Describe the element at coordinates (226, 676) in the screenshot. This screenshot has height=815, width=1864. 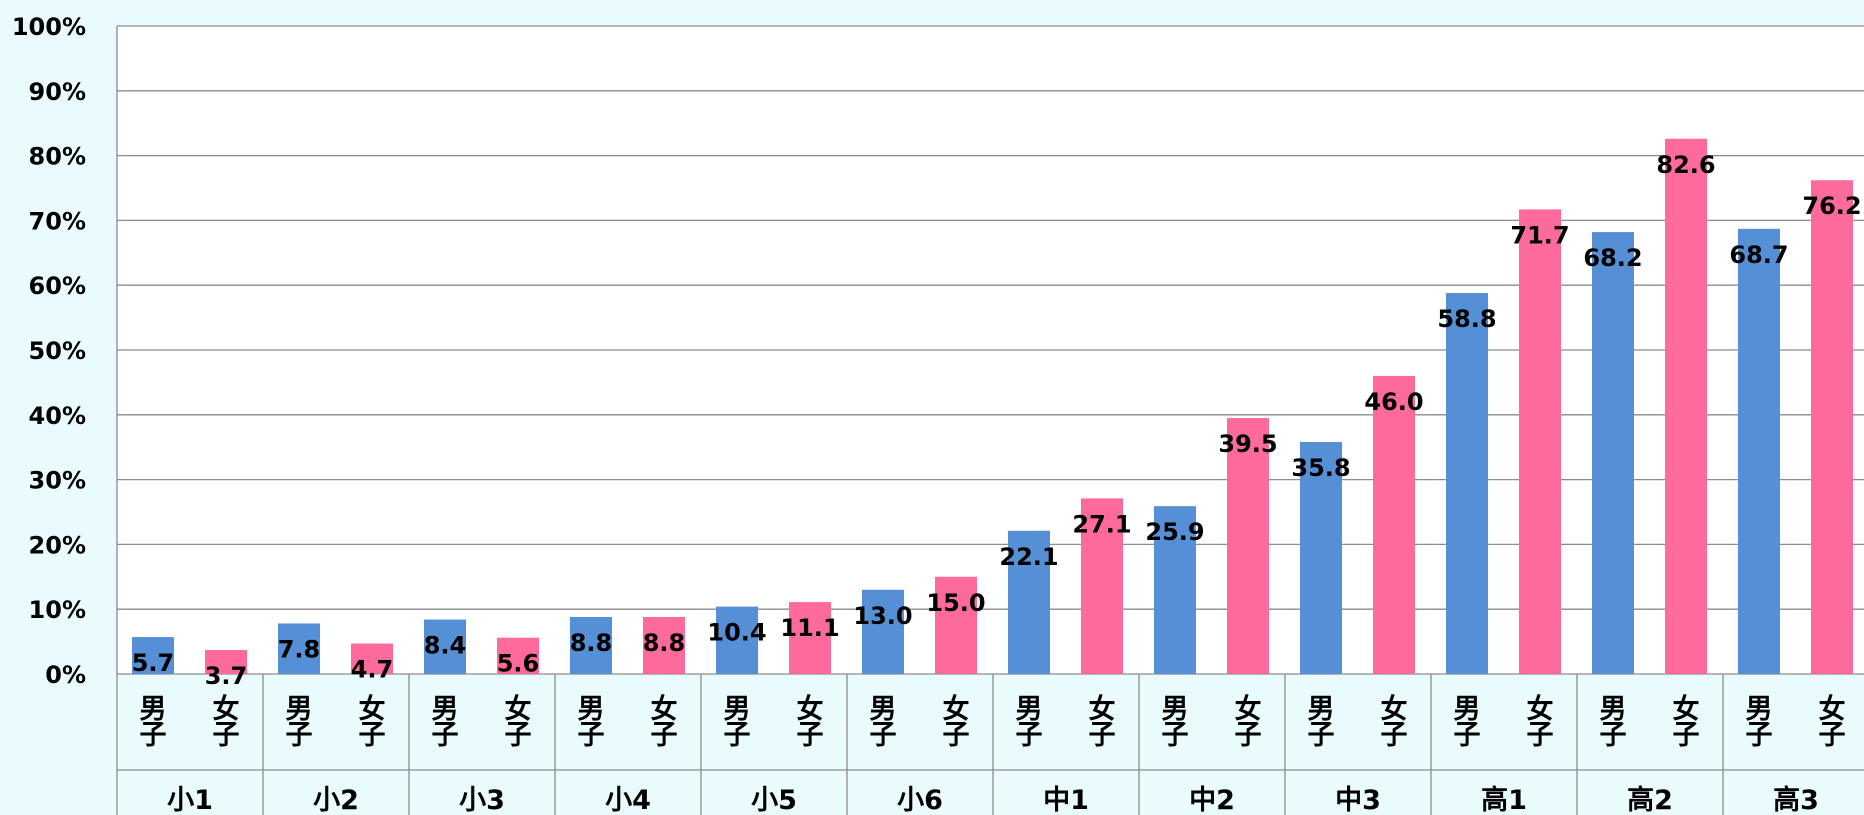
I see `data-label: 3.7` at that location.